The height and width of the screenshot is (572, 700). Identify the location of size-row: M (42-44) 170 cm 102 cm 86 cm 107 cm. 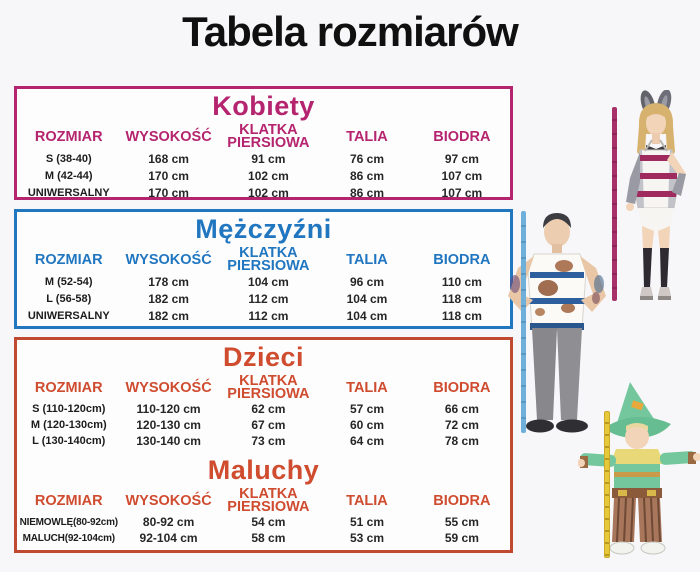
(263, 175).